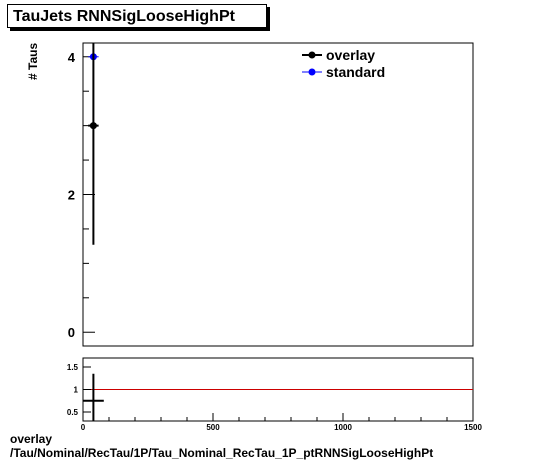 This screenshot has height=462, width=546. I want to click on main-y-tick-label: 0, so click(71, 332).